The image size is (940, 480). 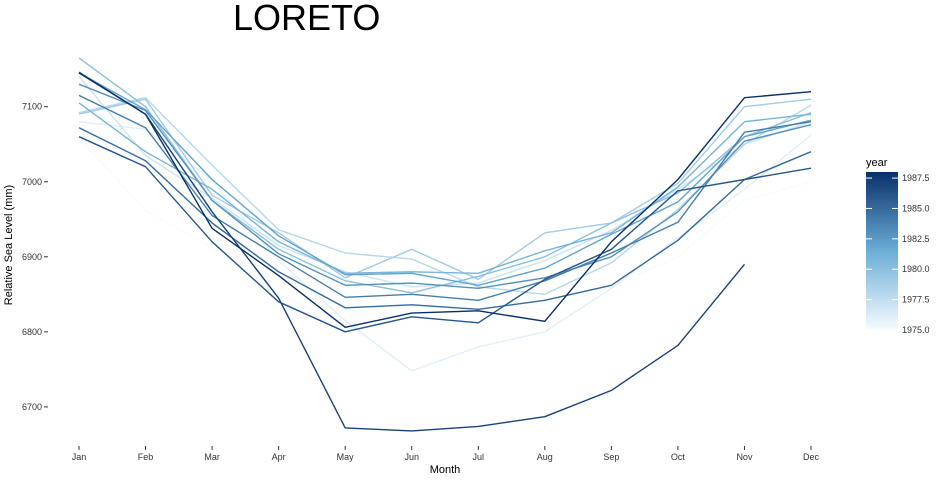 What do you see at coordinates (446, 454) in the screenshot?
I see `x-axis: Jan Feb Mar Apr May Jun Jul Aug Sep Oct Nov Dec` at bounding box center [446, 454].